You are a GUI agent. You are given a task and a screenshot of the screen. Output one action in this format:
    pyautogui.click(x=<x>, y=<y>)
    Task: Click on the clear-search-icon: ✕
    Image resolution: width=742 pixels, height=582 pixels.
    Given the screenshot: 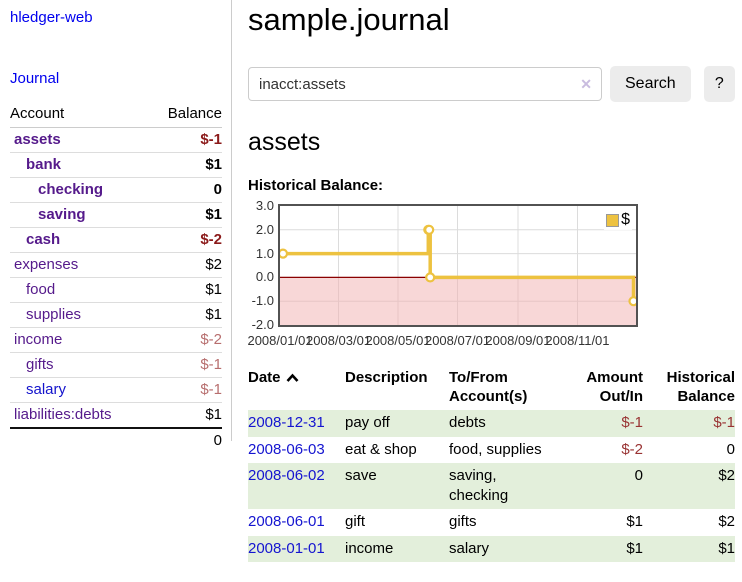 What is the action you would take?
    pyautogui.click(x=586, y=84)
    